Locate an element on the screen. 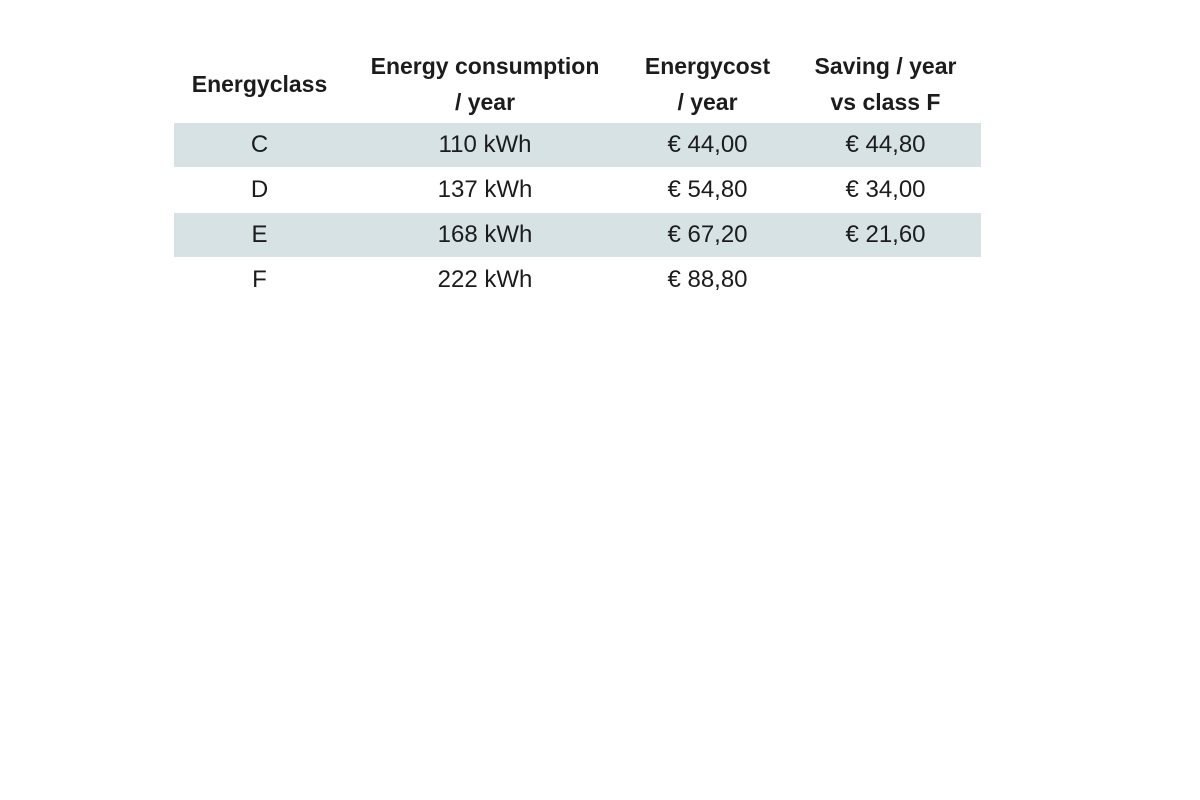  header-label: Energyclass is located at coordinates (259, 84).